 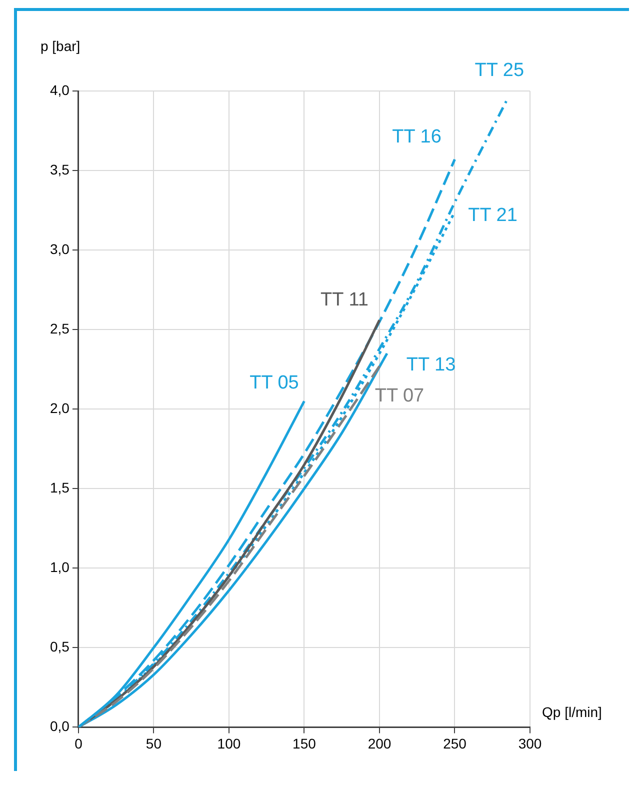 What do you see at coordinates (572, 712) in the screenshot?
I see `x-axis-title: Qp [l/min]` at bounding box center [572, 712].